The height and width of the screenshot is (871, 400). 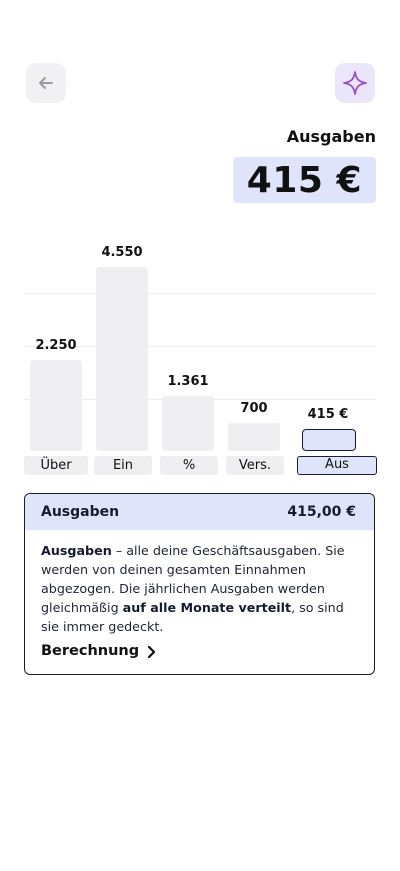 I want to click on back-button, so click(x=46, y=83).